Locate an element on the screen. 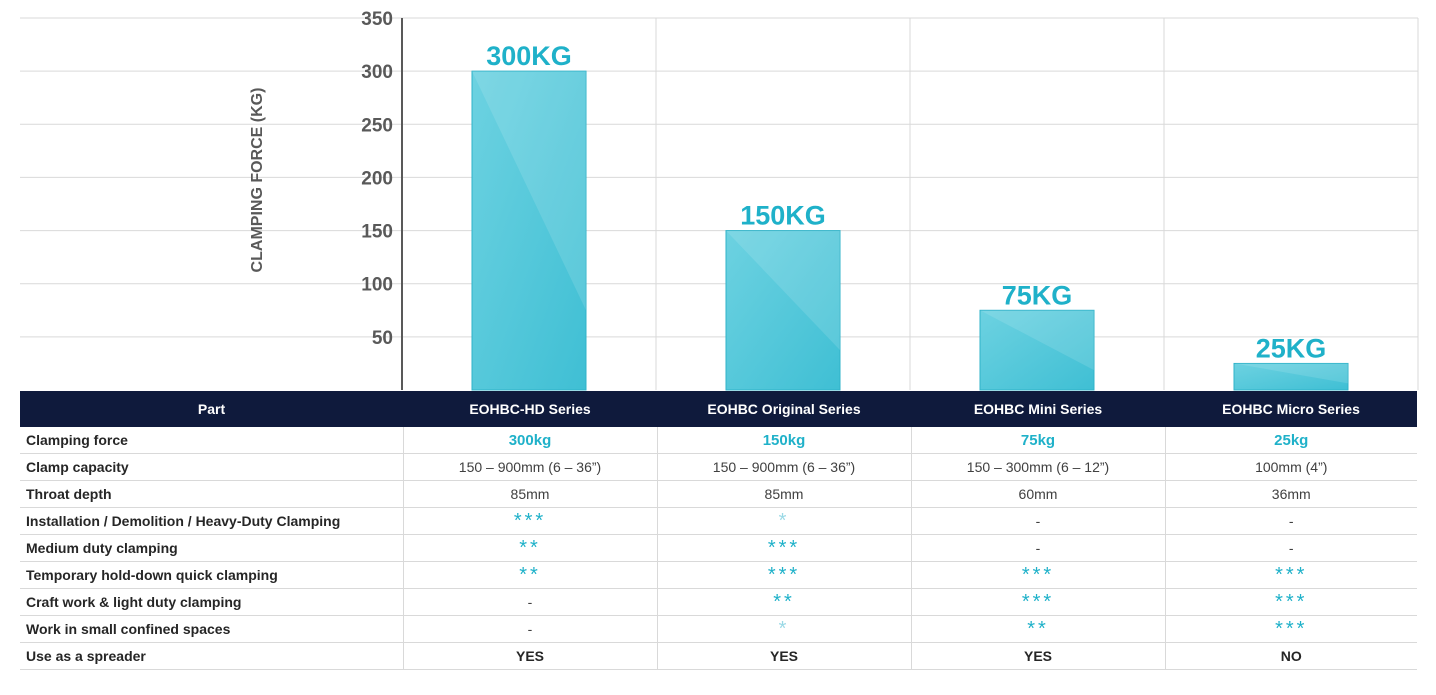  table-row: Clamping force 300kg 150kg 75kg 25kg is located at coordinates (718, 440).